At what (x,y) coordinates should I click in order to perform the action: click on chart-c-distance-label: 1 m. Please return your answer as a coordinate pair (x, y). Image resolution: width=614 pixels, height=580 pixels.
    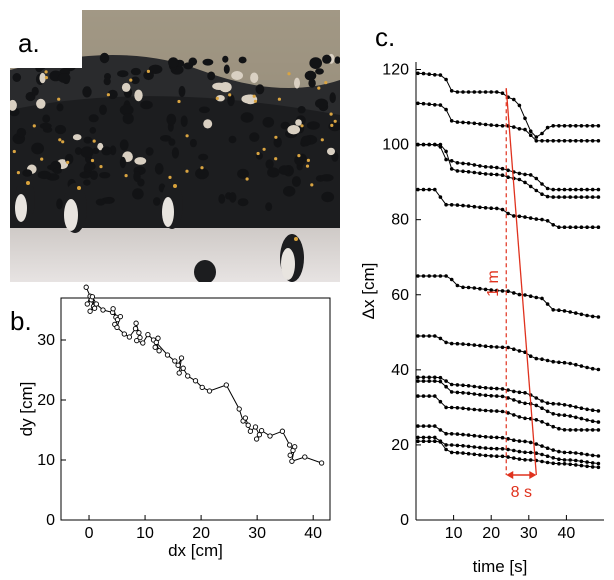
    Looking at the image, I should click on (493, 283).